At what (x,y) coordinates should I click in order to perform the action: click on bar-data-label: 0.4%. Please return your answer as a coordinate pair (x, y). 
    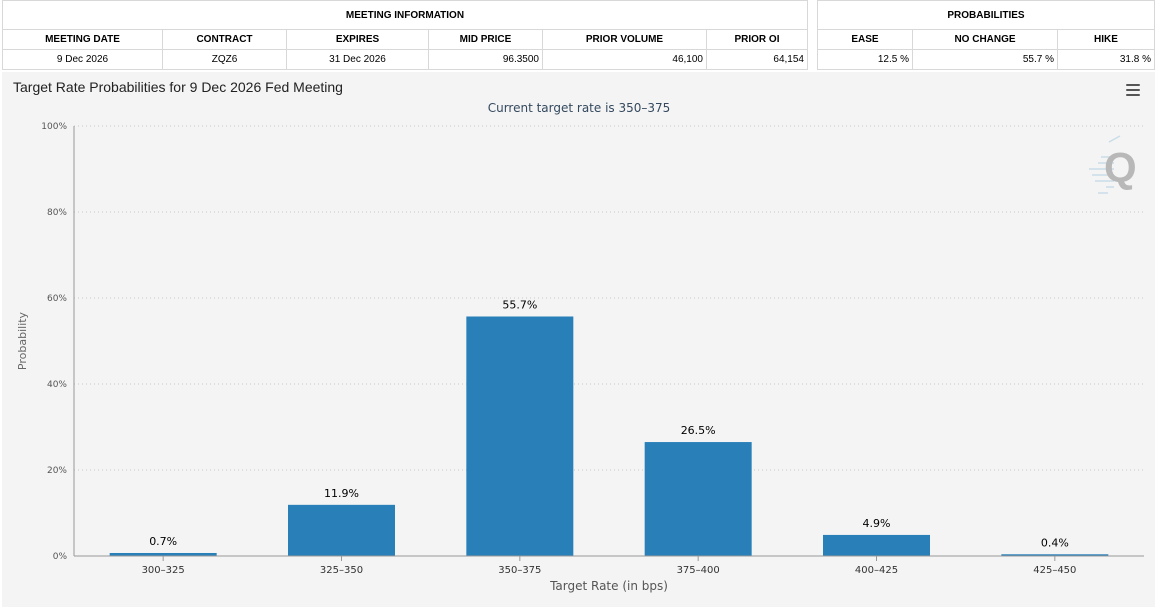
    Looking at the image, I should click on (1055, 542).